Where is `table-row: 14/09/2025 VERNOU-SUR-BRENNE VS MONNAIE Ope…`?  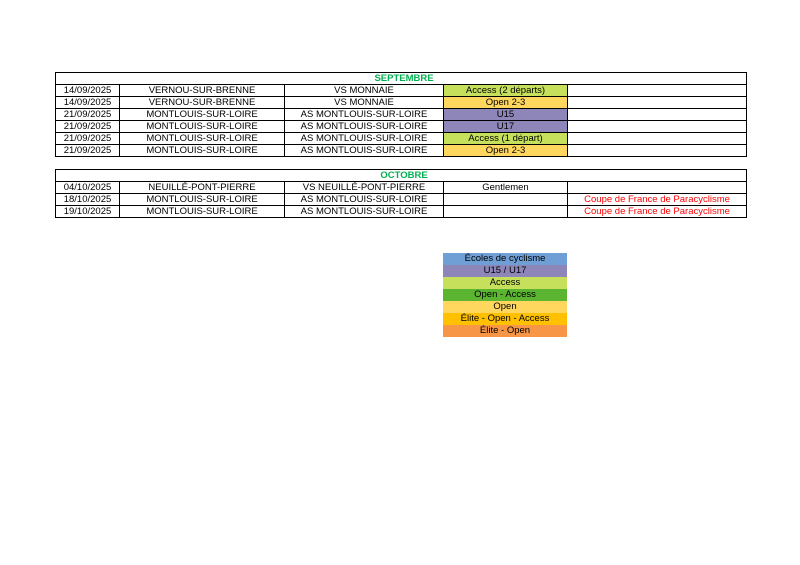
table-row: 14/09/2025 VERNOU-SUR-BRENNE VS MONNAIE Ope… is located at coordinates (401, 102).